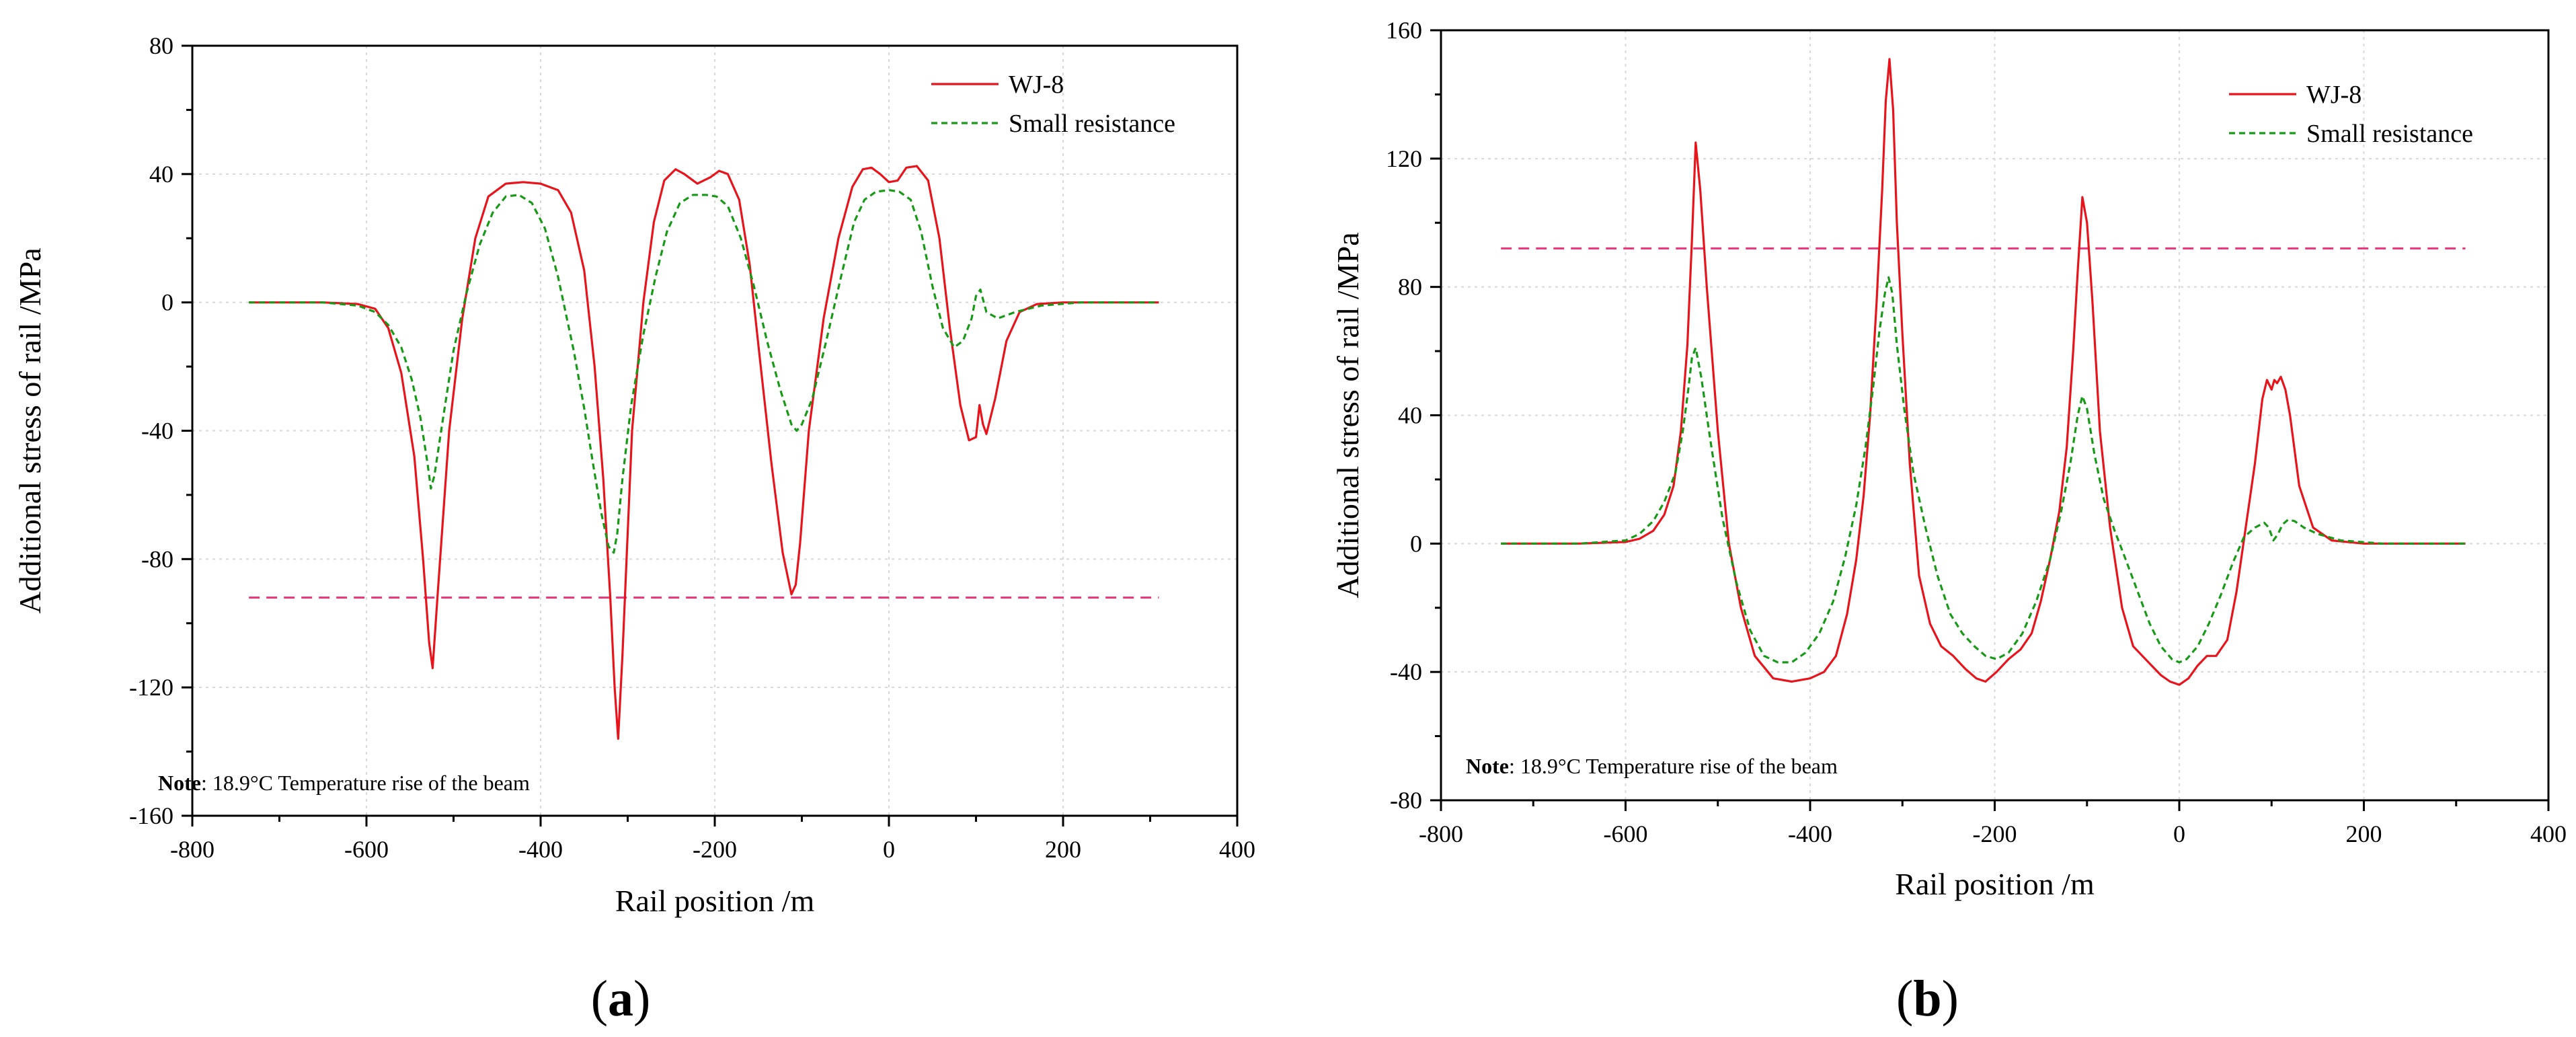 Image resolution: width=2576 pixels, height=1037 pixels. I want to click on y-tick-label: 160, so click(1404, 30).